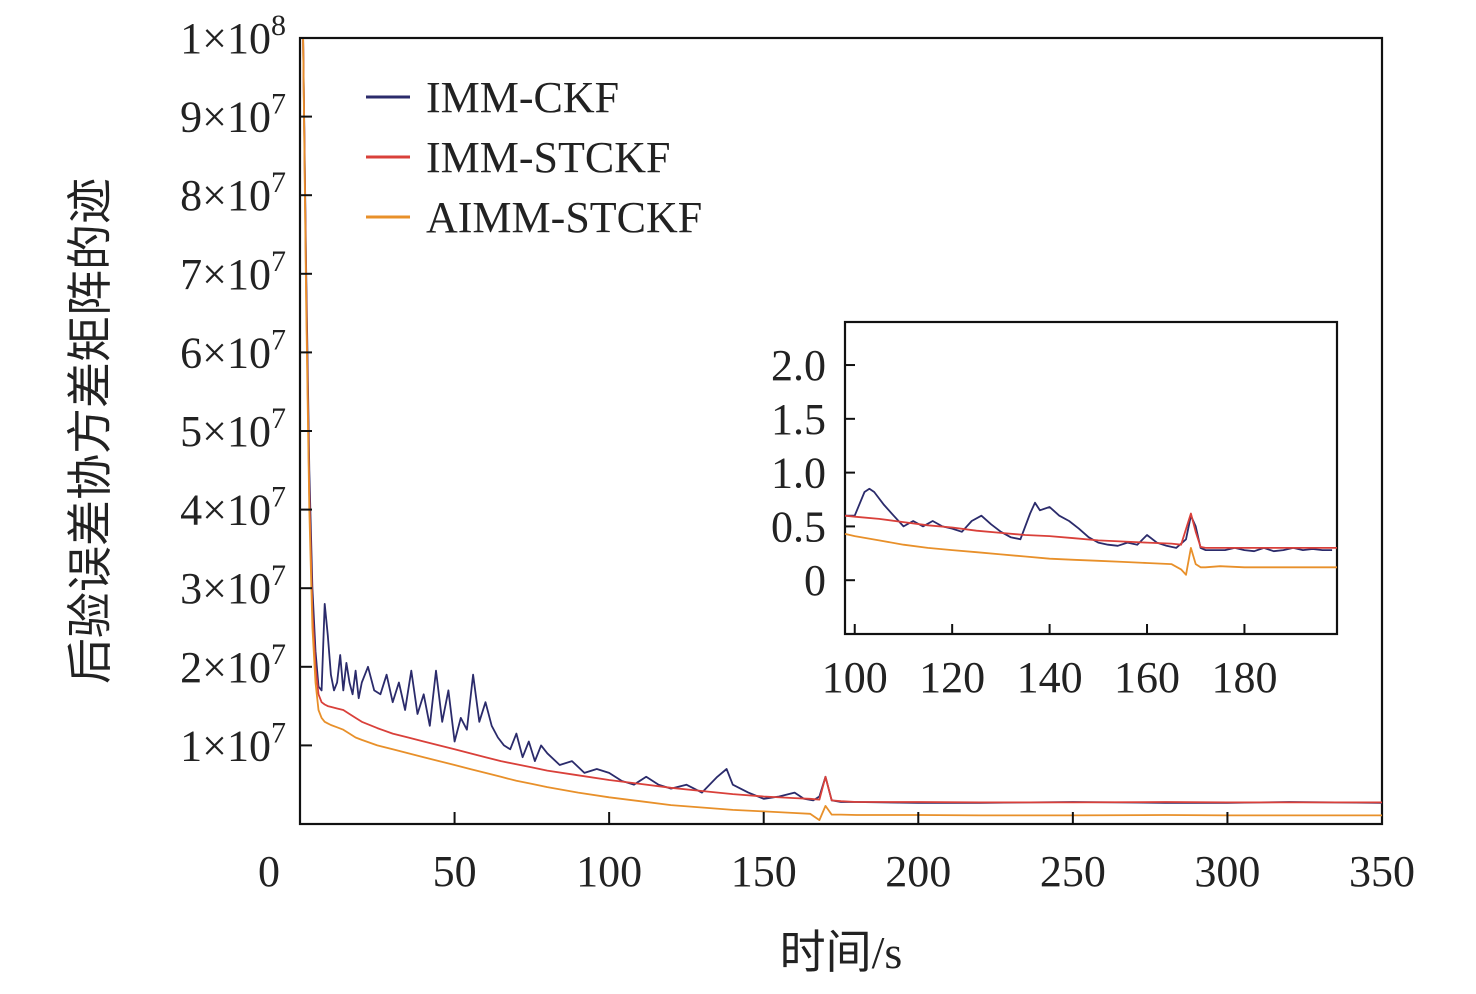  I want to click on main-x-tick-label: 350, so click(1382, 871).